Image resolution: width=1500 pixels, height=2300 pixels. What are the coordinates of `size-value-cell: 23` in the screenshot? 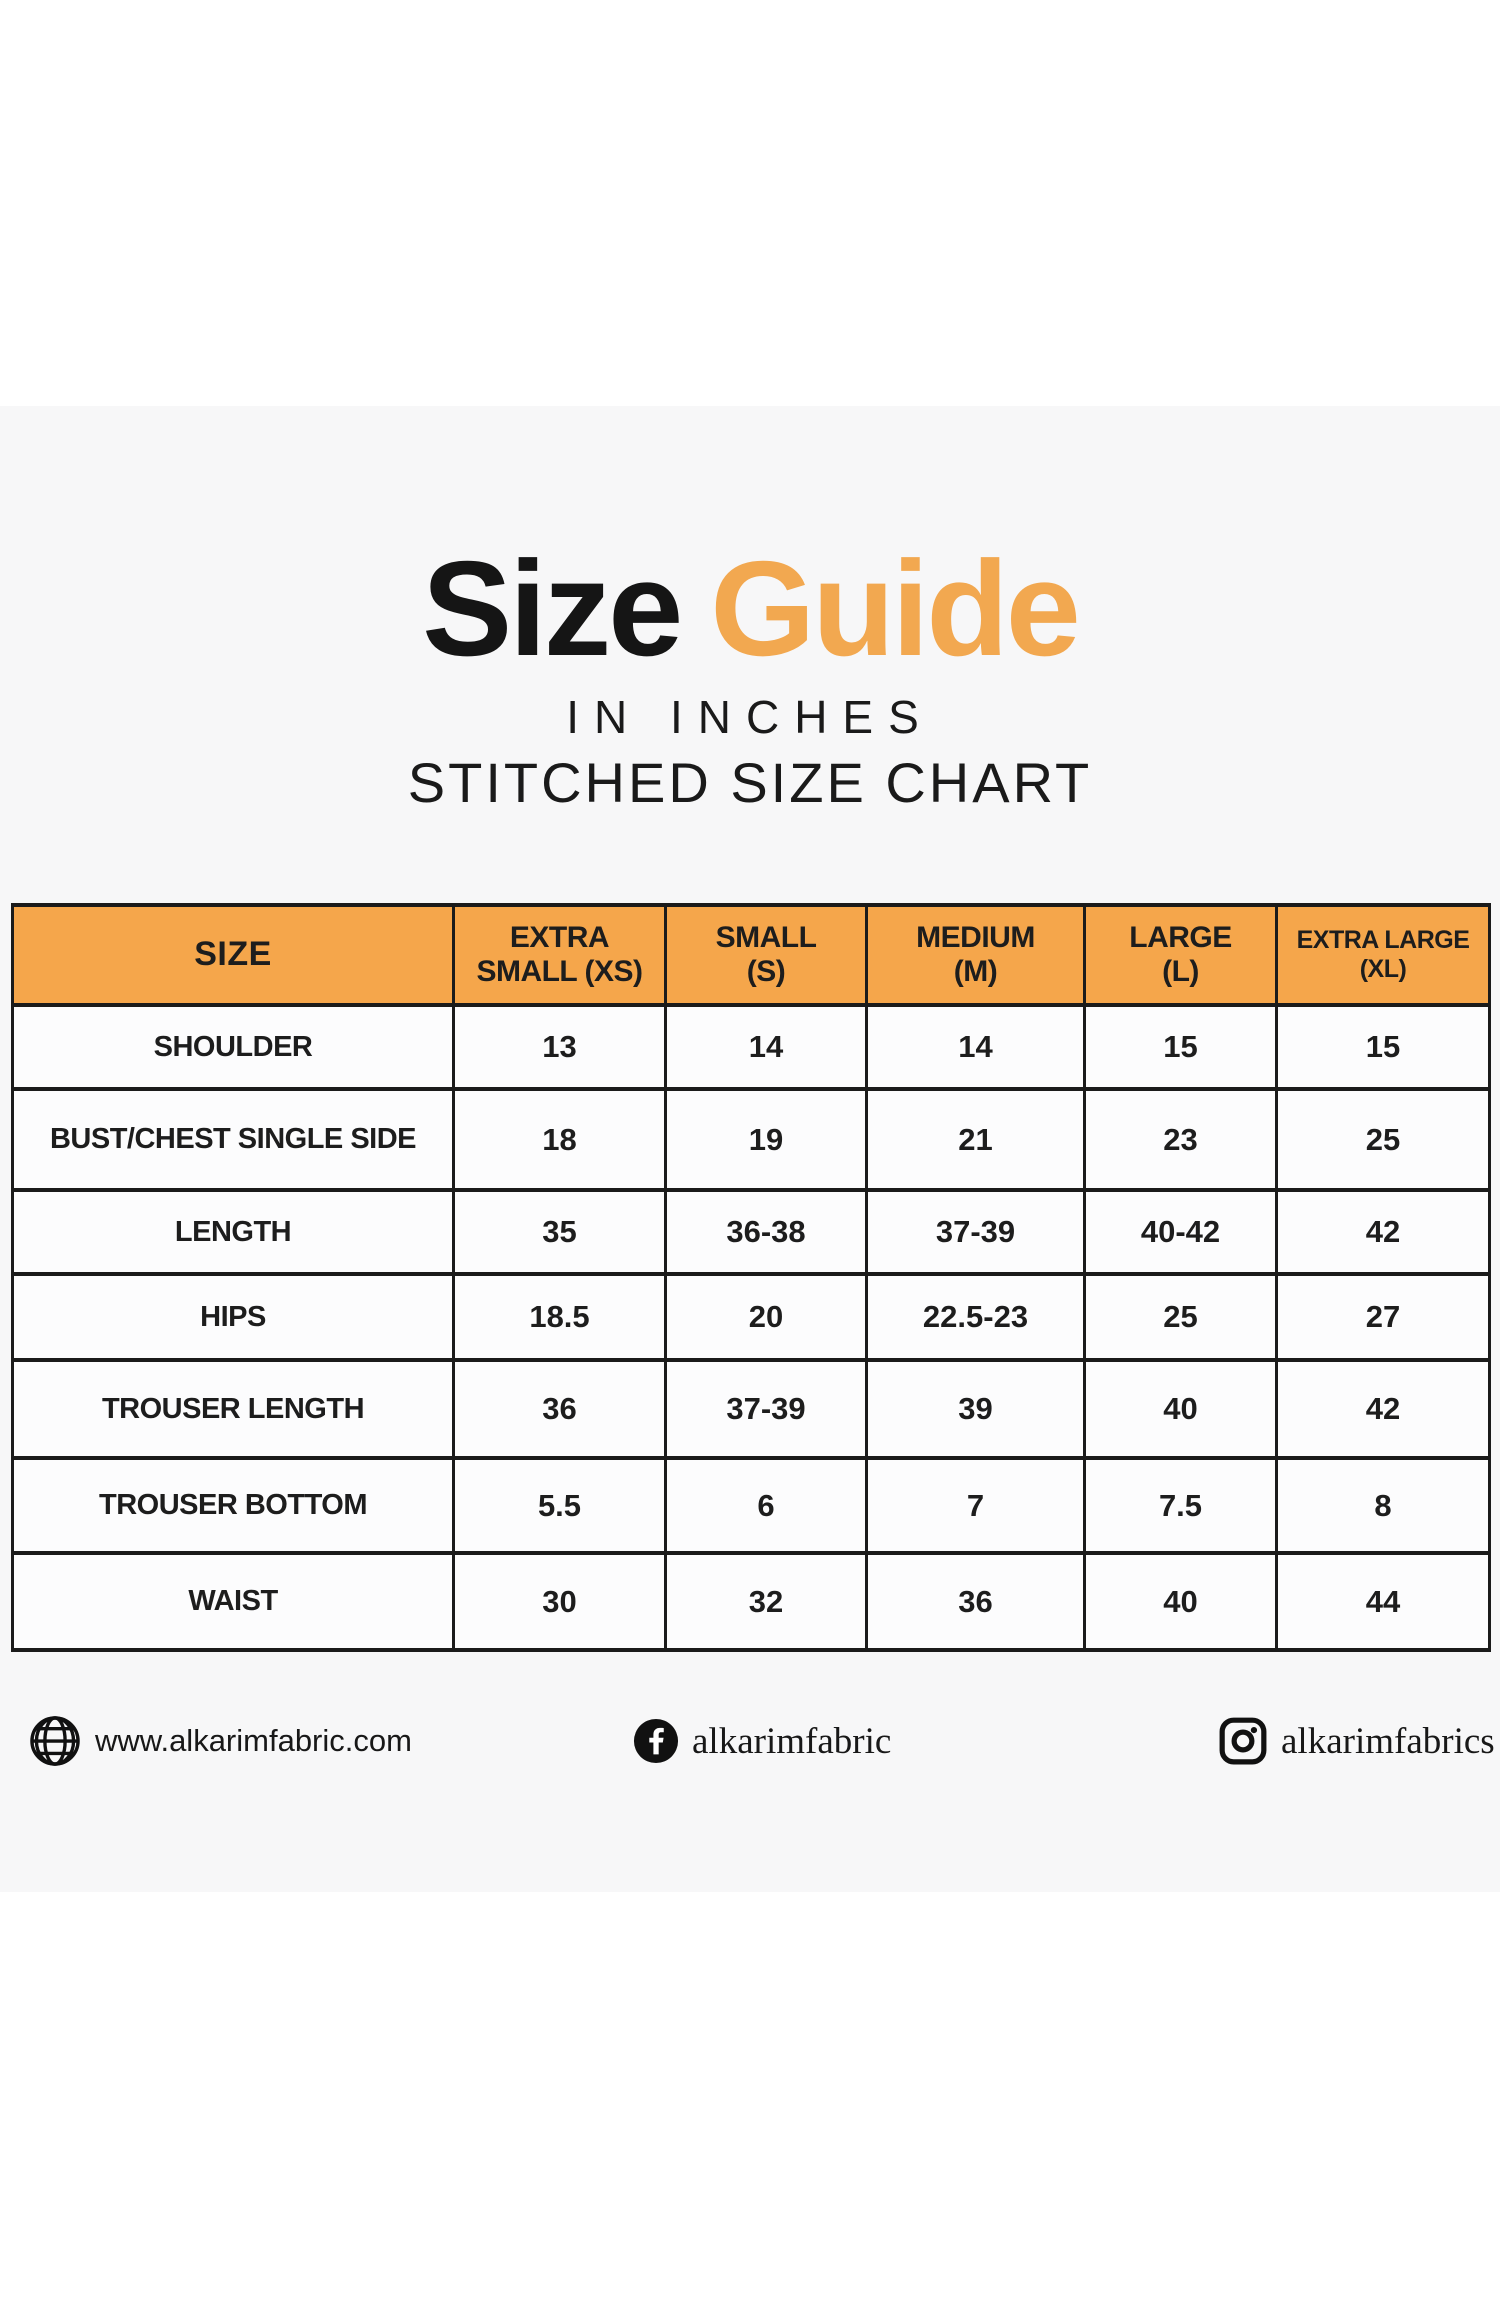 It's located at (1180, 1139).